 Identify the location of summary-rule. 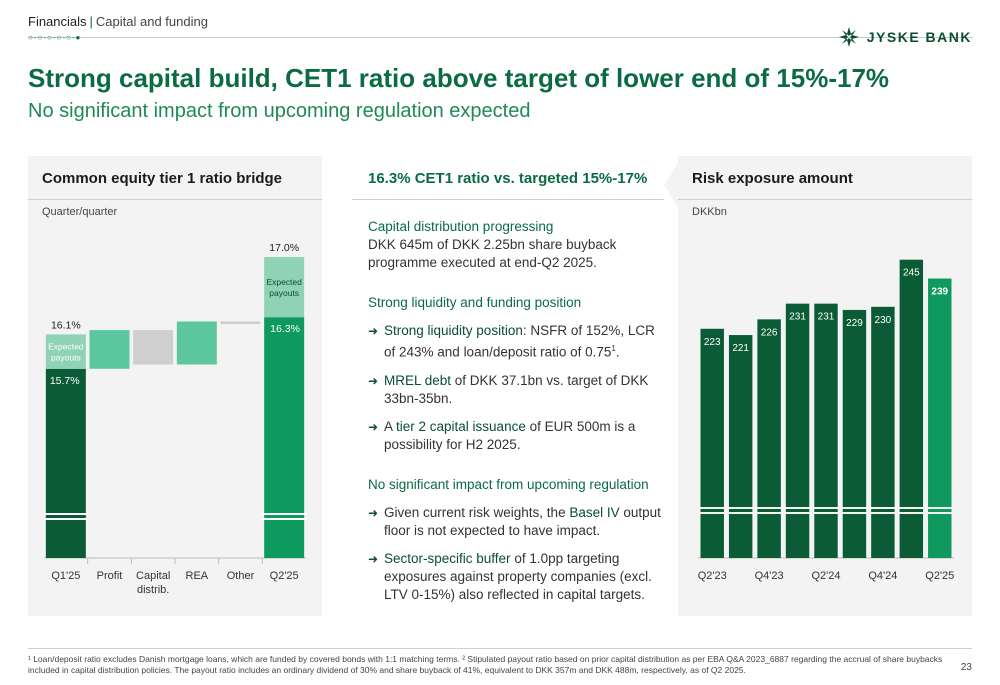
(508, 199).